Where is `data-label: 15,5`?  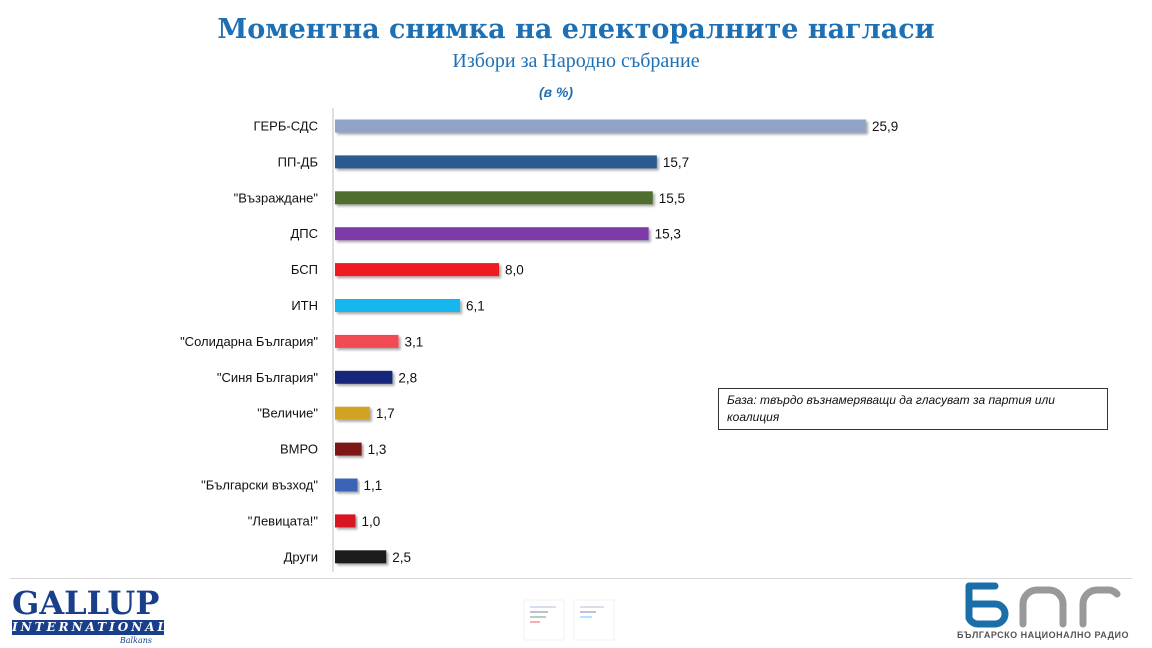
data-label: 15,5 is located at coordinates (672, 198).